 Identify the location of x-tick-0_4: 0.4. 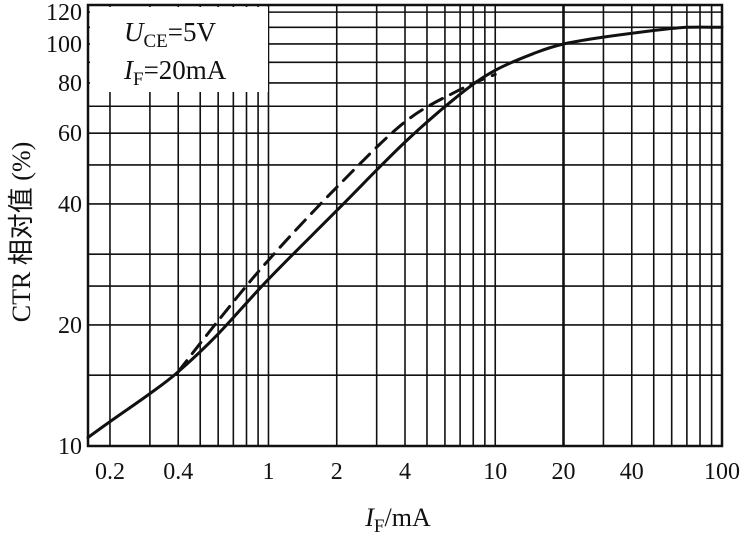
(178, 472).